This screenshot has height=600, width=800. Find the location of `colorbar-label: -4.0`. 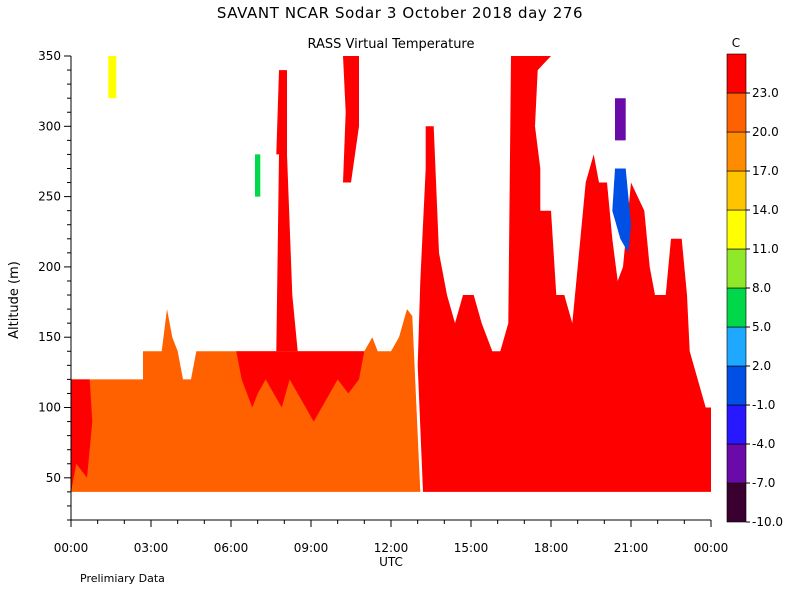

colorbar-label: -4.0 is located at coordinates (763, 444).